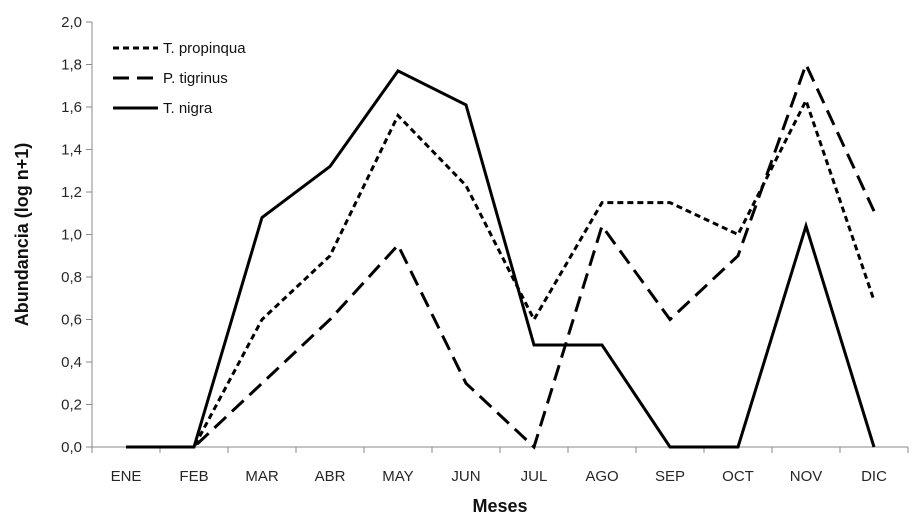 The height and width of the screenshot is (519, 912). Describe the element at coordinates (71, 65) in the screenshot. I see `y-tick-label: 1,8` at that location.